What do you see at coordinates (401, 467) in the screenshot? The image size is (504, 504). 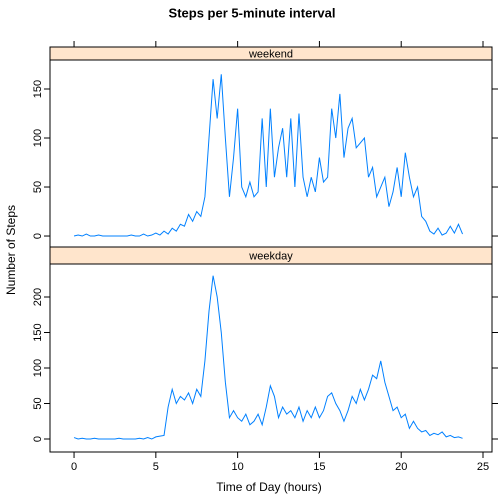 I see `x-tick-label: 20` at bounding box center [401, 467].